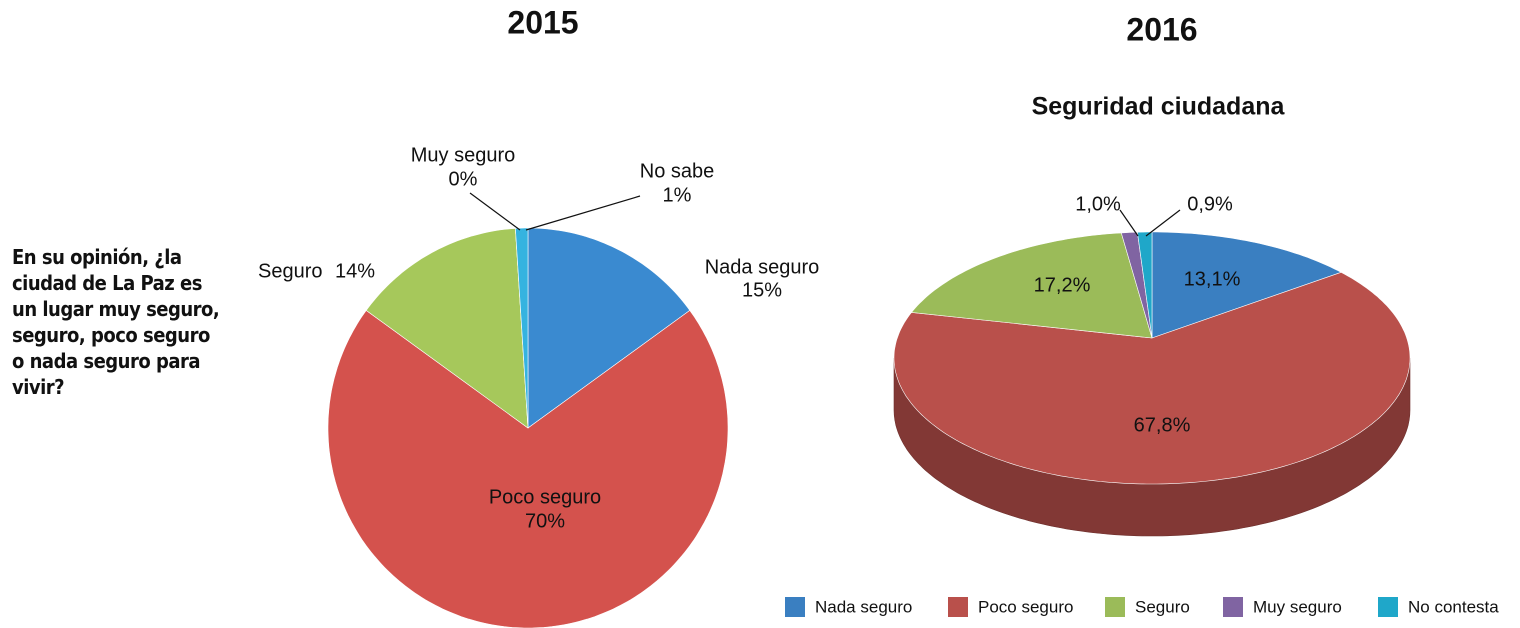  Describe the element at coordinates (762, 290) in the screenshot. I see `slice-label: 15%` at that location.